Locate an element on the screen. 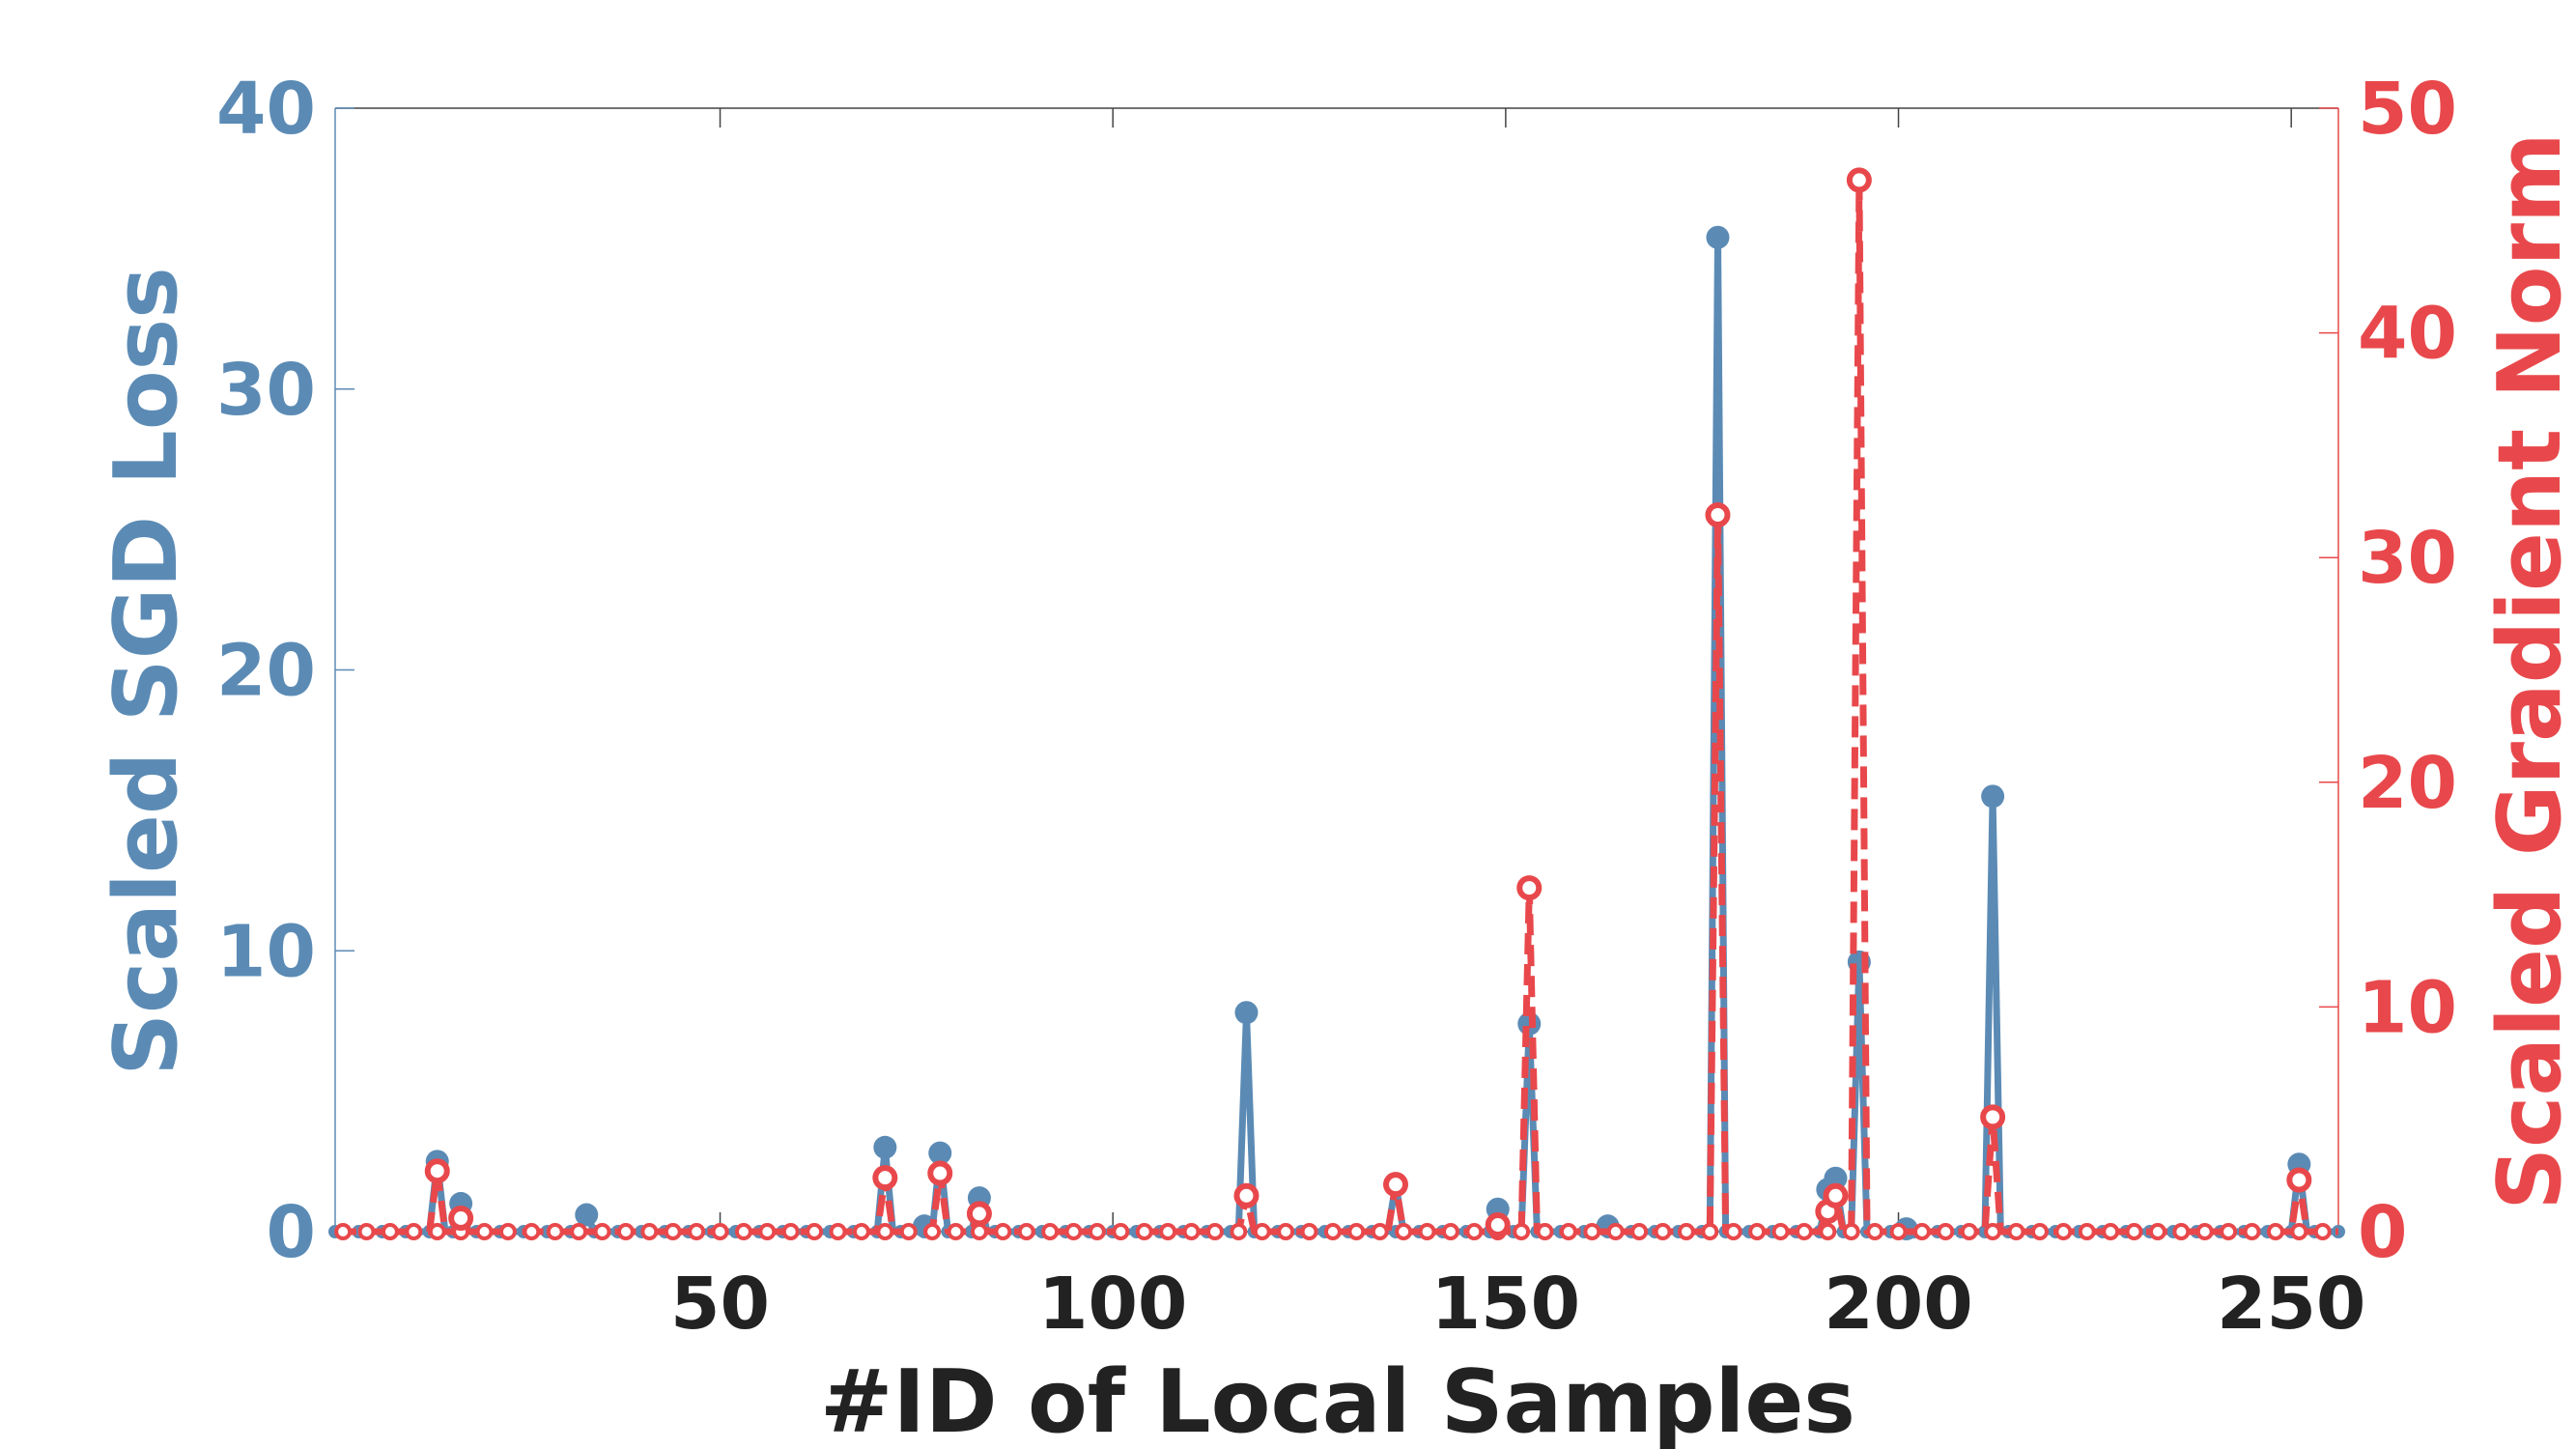  y-right-tick-label: 40 is located at coordinates (2407, 334).